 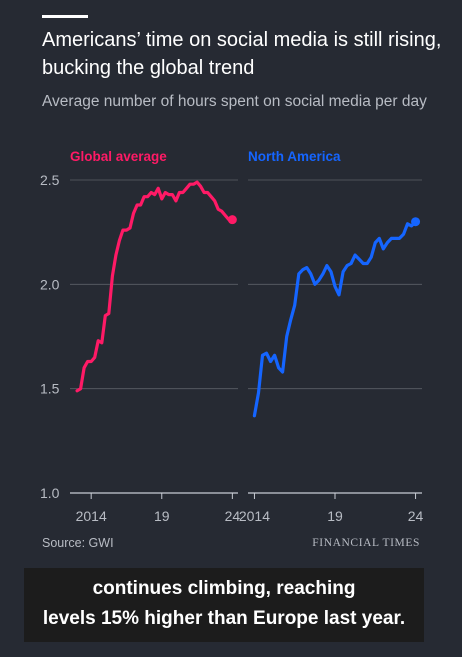 What do you see at coordinates (335, 319) in the screenshot?
I see `series-line-north-america` at bounding box center [335, 319].